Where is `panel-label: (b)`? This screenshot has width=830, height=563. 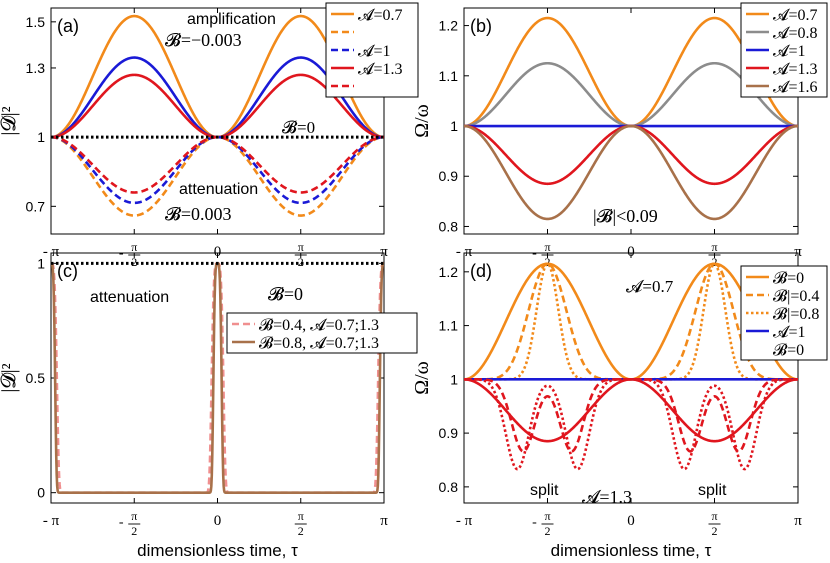
panel-label: (b) is located at coordinates (481, 26).